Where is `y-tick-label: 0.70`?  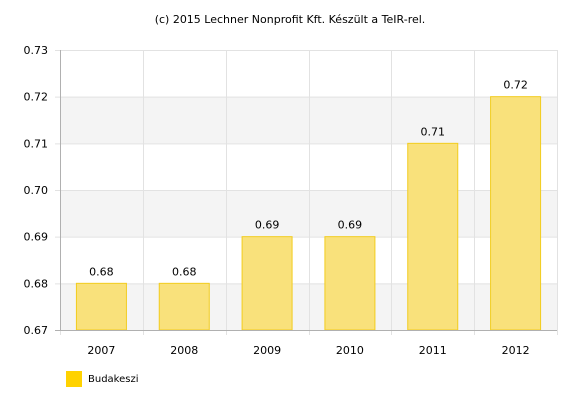 y-tick-label: 0.70 is located at coordinates (36, 190).